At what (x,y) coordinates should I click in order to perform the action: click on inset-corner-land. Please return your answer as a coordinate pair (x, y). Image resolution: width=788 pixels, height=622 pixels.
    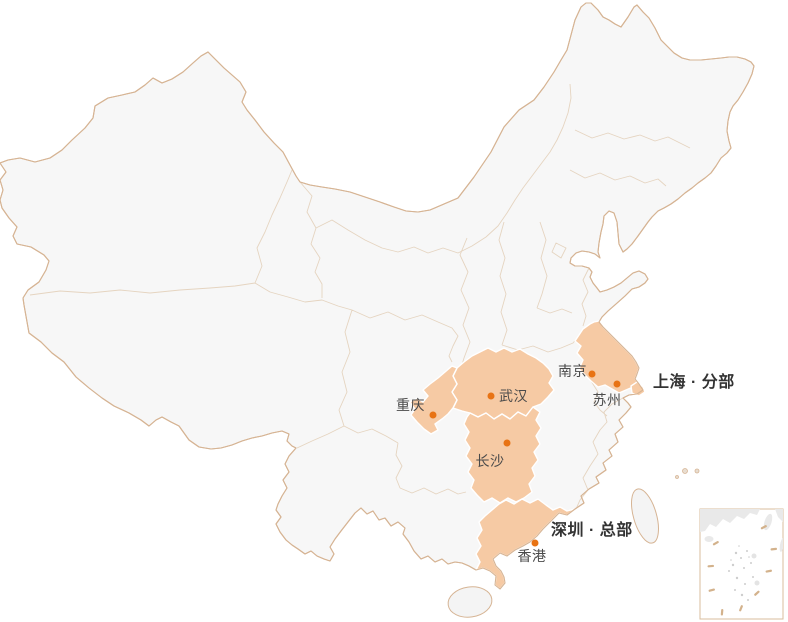
    Looking at the image, I should click on (779, 515).